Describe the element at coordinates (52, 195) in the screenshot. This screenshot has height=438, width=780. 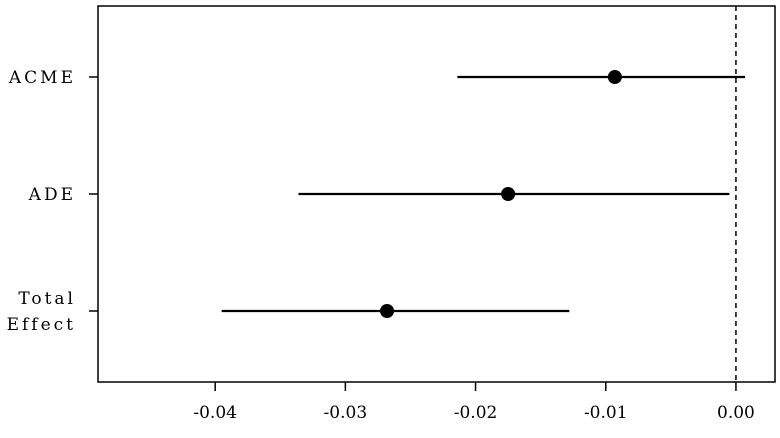
I see `y-category-label: ADE` at that location.